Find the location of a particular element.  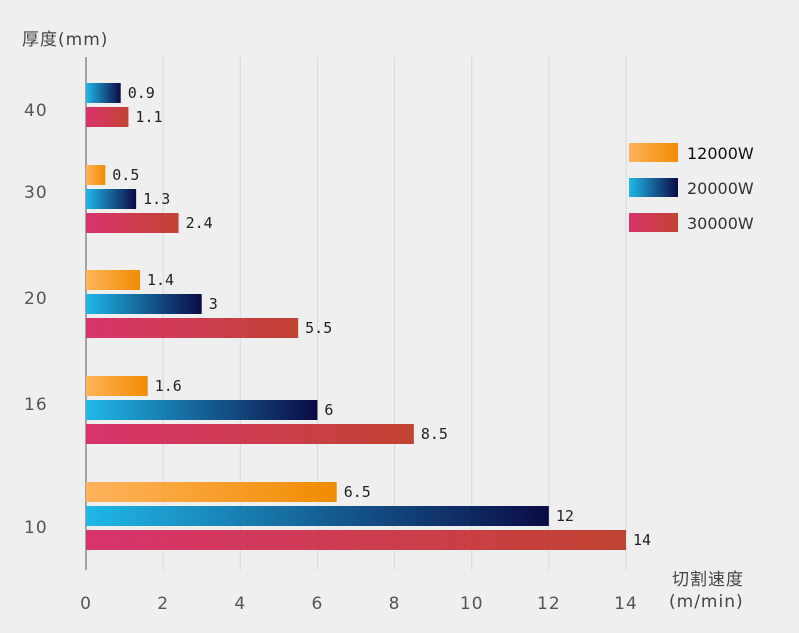

value-label: 6.5 is located at coordinates (357, 492).